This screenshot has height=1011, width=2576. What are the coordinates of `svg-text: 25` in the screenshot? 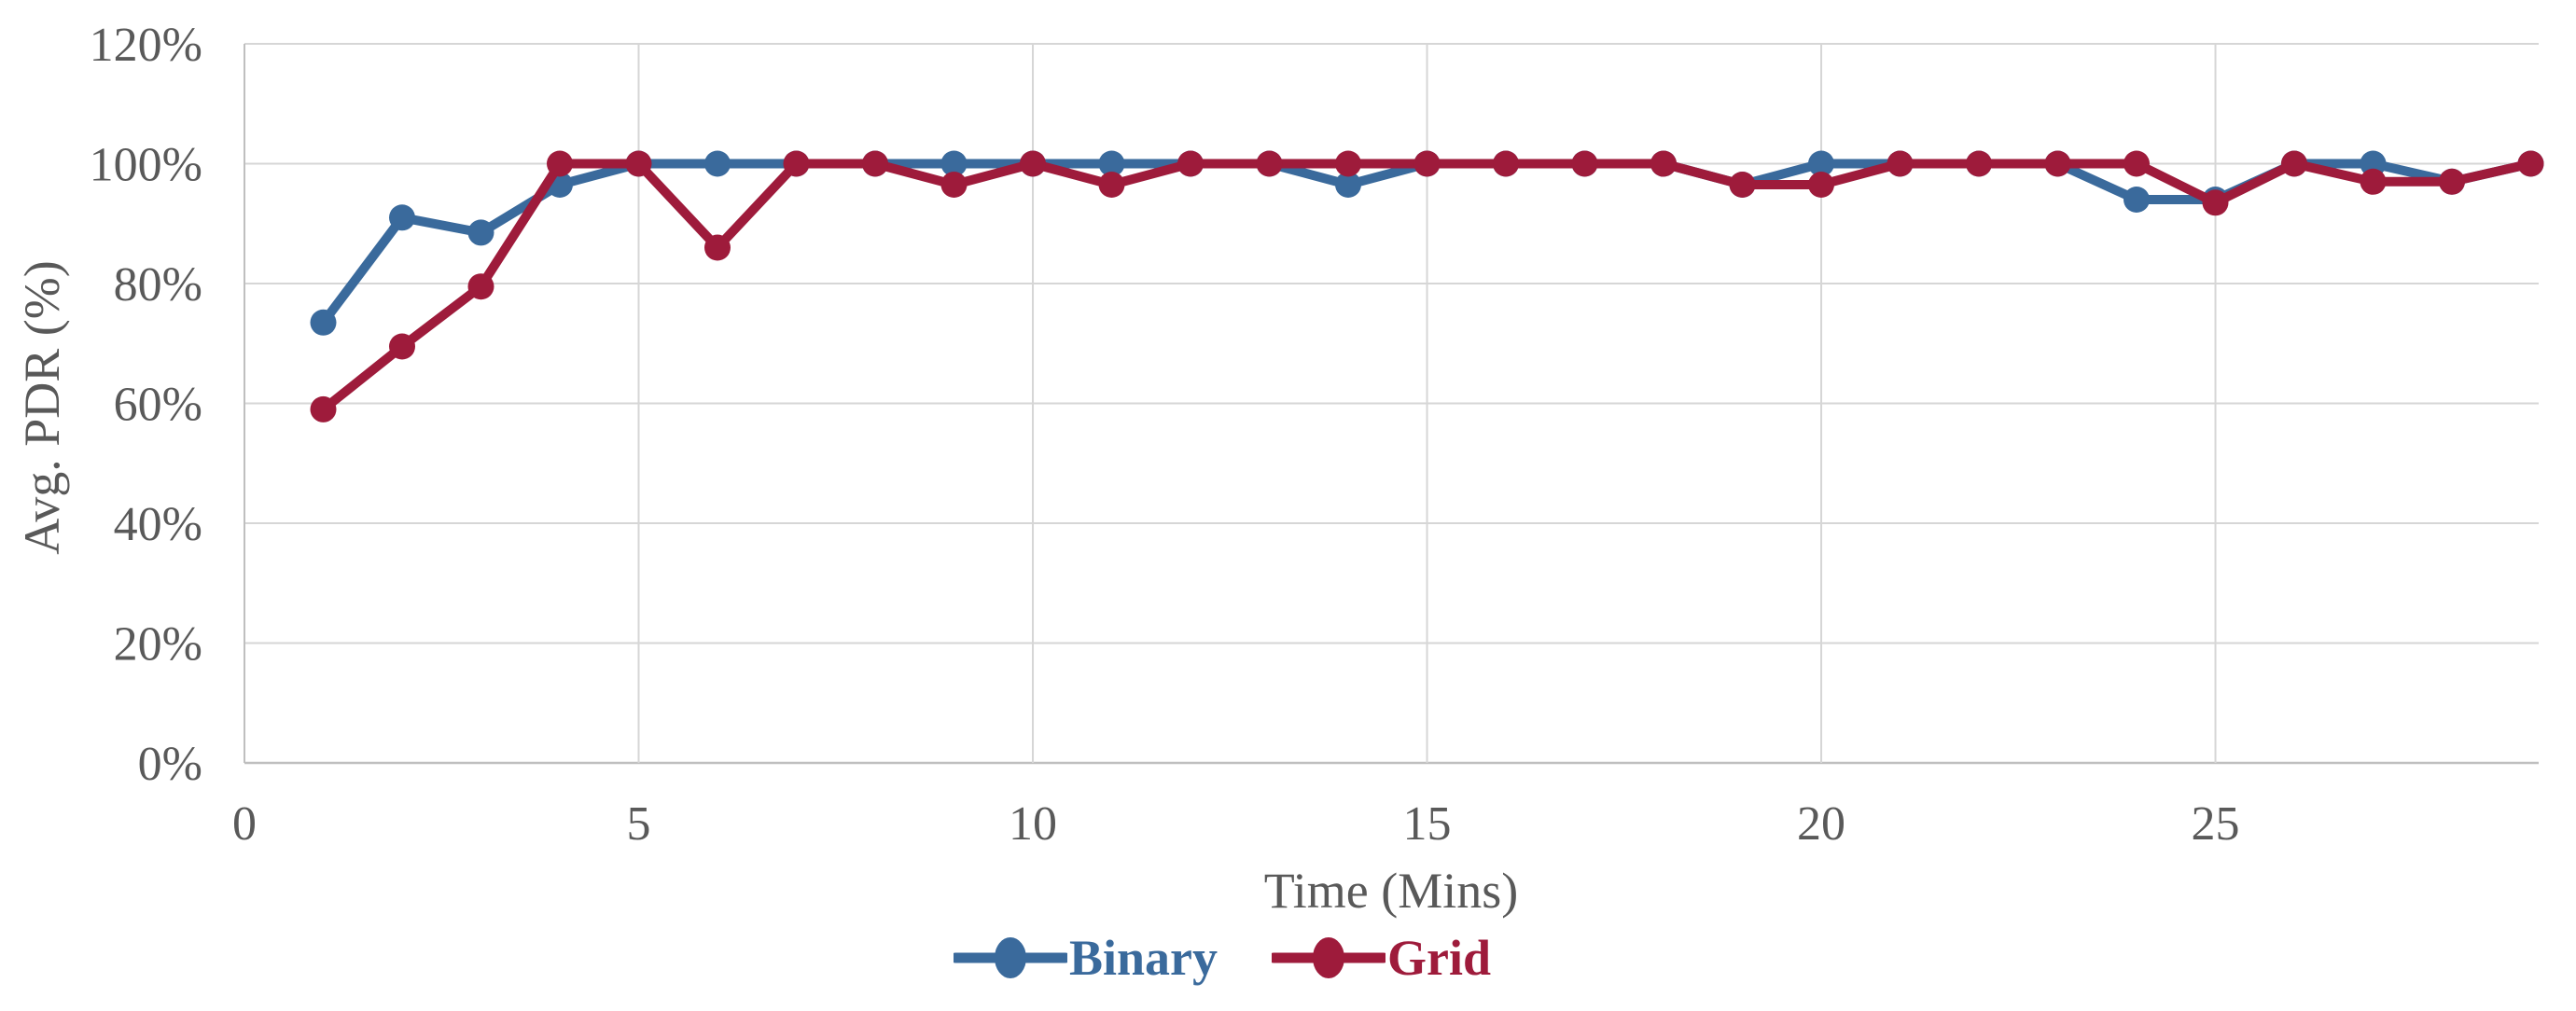 It's located at (2216, 824).